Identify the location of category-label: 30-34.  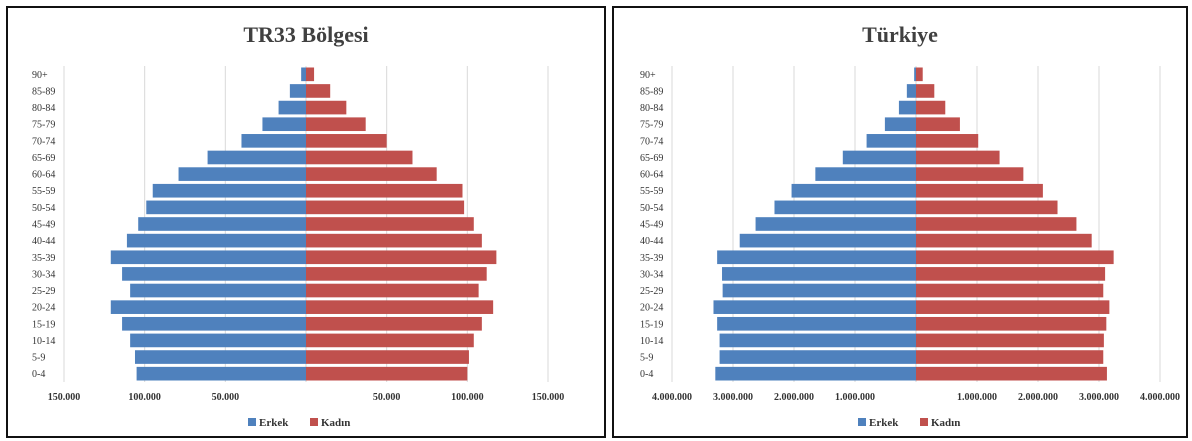
(43, 274).